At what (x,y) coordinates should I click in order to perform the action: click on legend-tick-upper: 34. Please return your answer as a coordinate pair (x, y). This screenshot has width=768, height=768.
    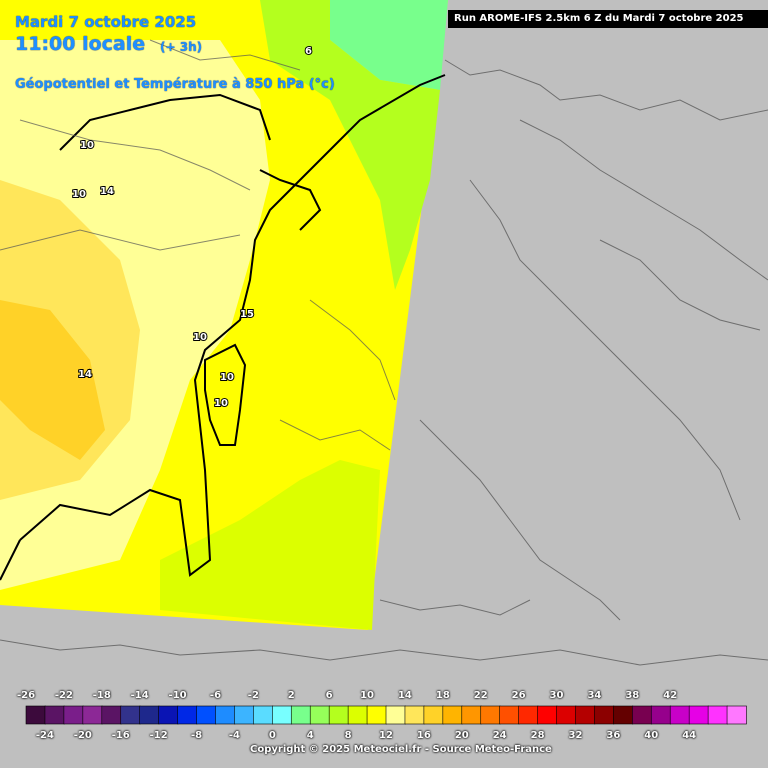
    Looking at the image, I should click on (594, 695).